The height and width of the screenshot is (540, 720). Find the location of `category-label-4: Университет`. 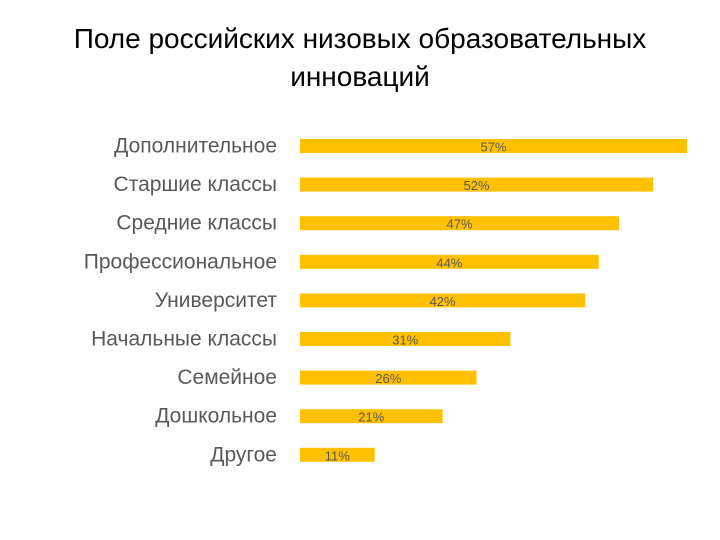

category-label-4: Университет is located at coordinates (216, 300).